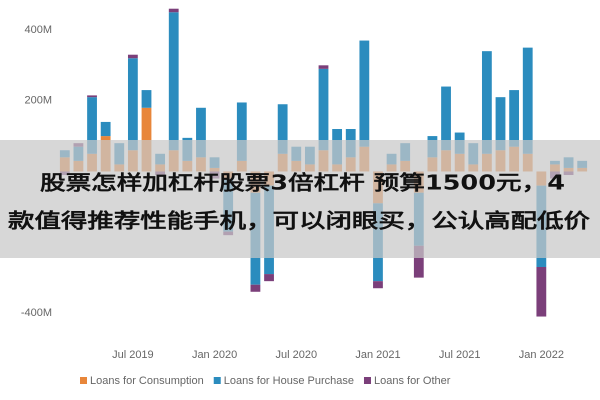 This screenshot has height=400, width=600. What do you see at coordinates (412, 381) in the screenshot?
I see `legend-label: Loans for Other` at bounding box center [412, 381].